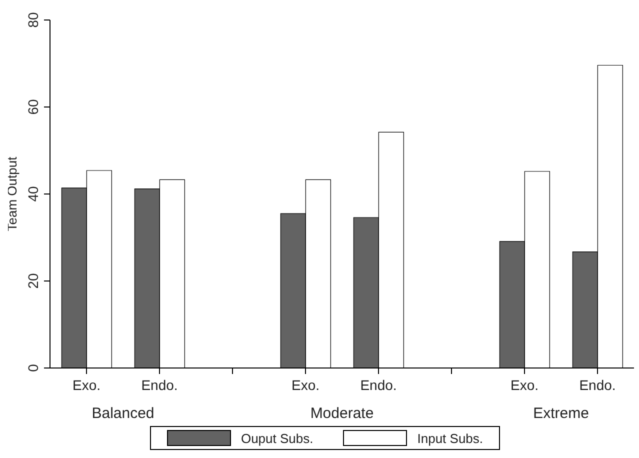 The image size is (639, 458). I want to click on y-tick-label: 80, so click(33, 20).